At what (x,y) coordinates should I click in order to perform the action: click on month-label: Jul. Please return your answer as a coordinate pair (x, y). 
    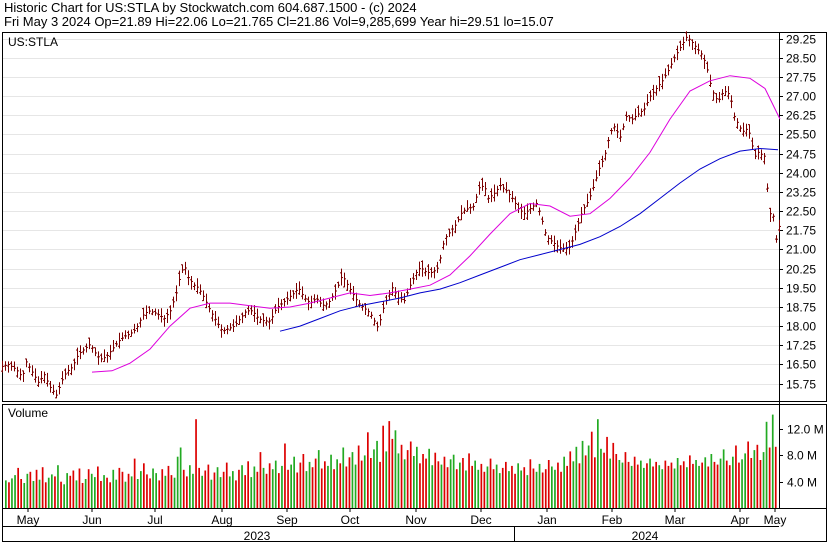
    Looking at the image, I should click on (154, 520).